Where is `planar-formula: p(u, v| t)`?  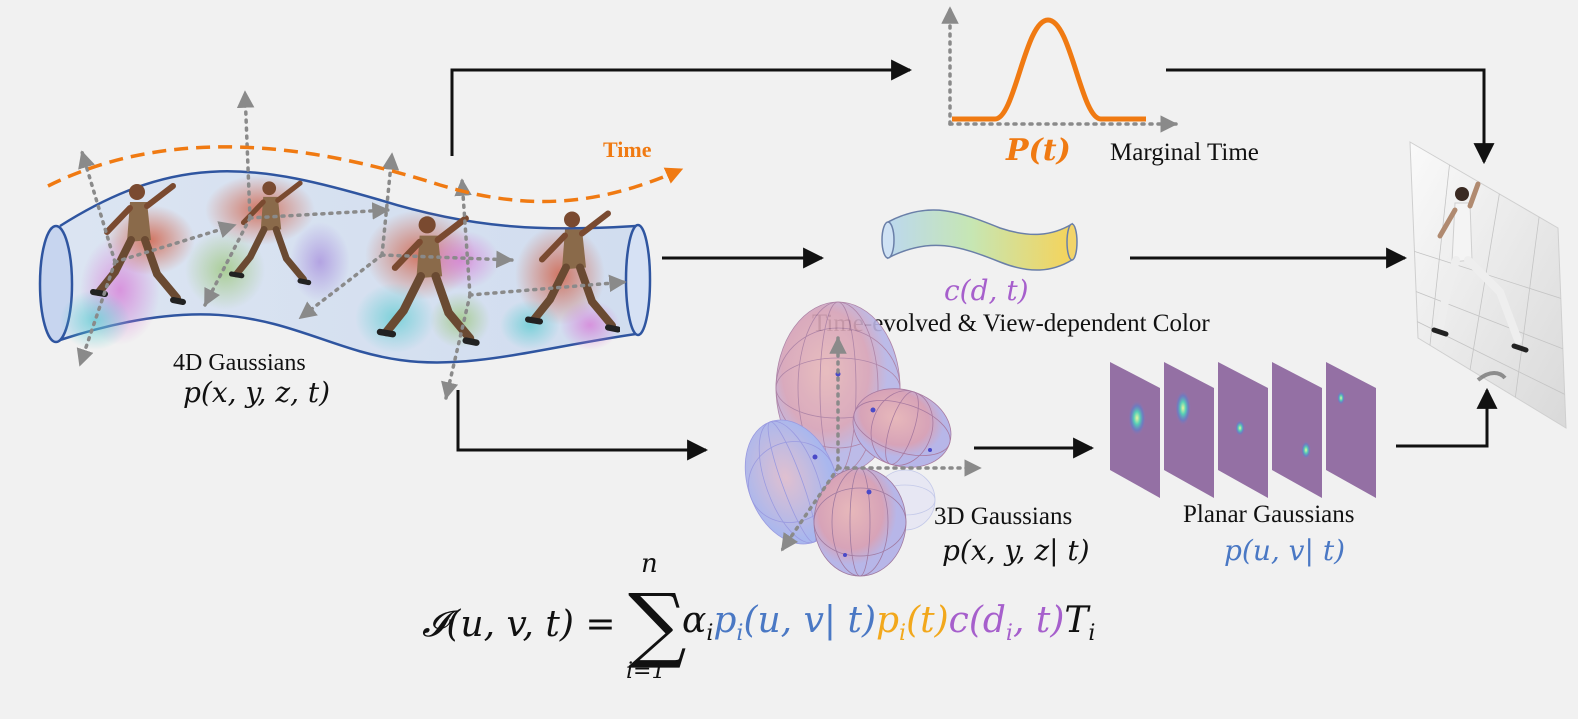 planar-formula: p(u, v| t) is located at coordinates (1284, 550).